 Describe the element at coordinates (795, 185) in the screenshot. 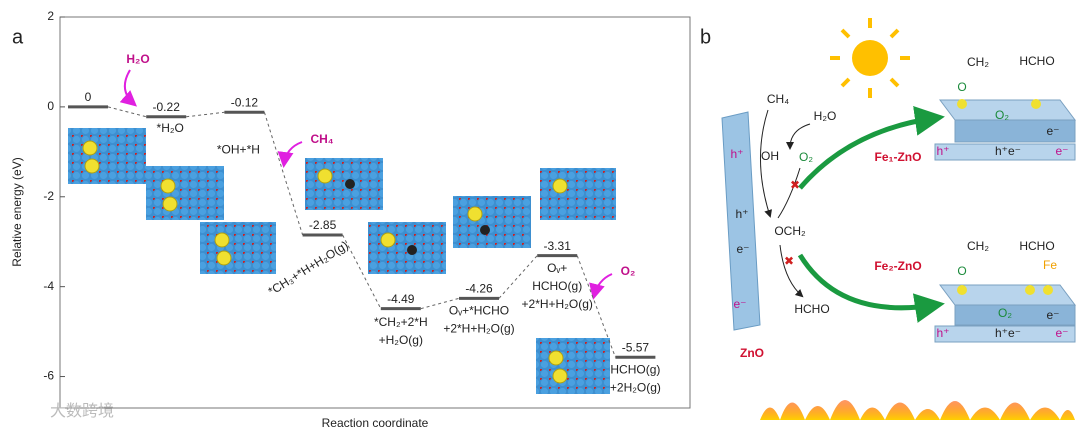

I see `cross: ✖` at that location.